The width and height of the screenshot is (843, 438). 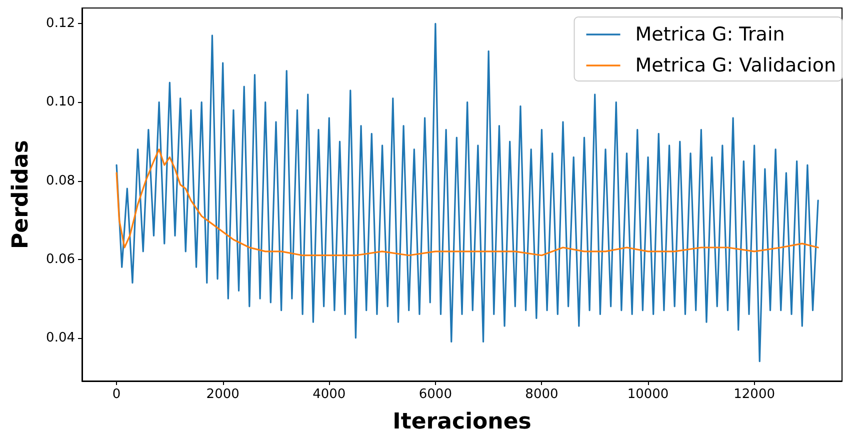 What do you see at coordinates (60, 24) in the screenshot?
I see `y-tick-label: 0.12` at bounding box center [60, 24].